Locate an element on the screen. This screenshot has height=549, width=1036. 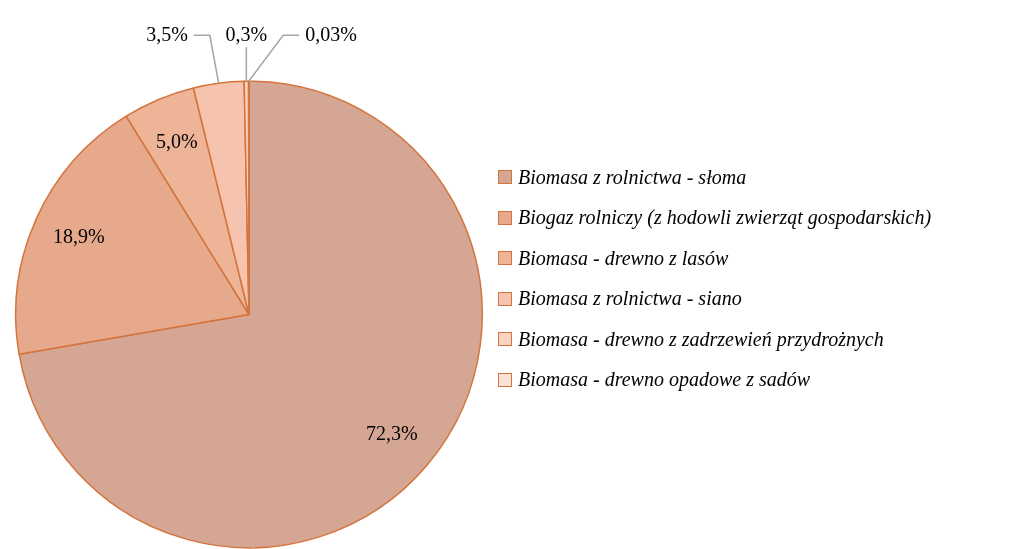
legend-label: Biomasa z rolnictwa - słoma is located at coordinates (632, 177).